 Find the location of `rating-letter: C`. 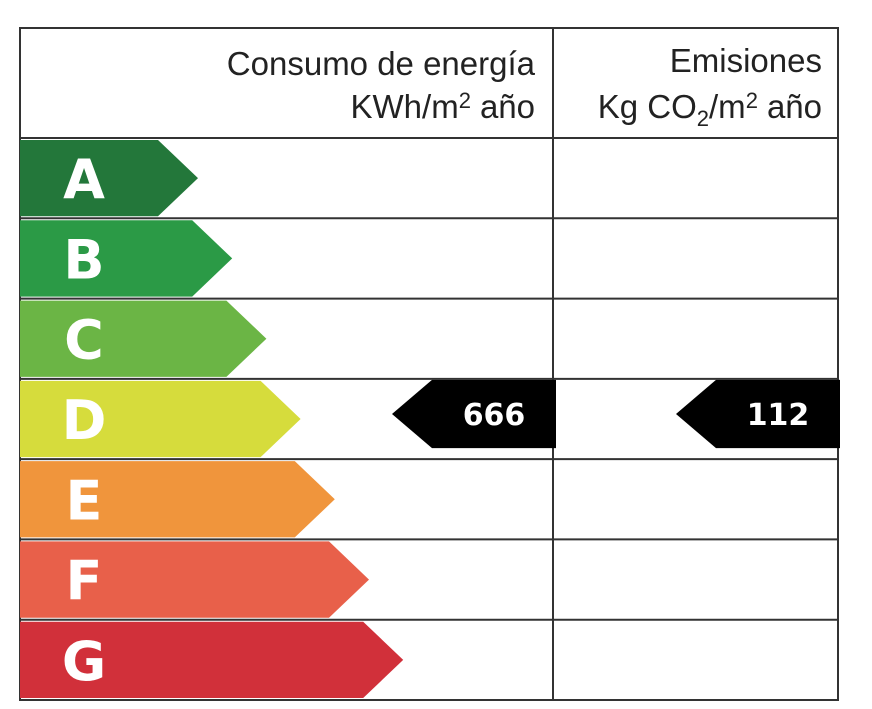

rating-letter: C is located at coordinates (84, 340).